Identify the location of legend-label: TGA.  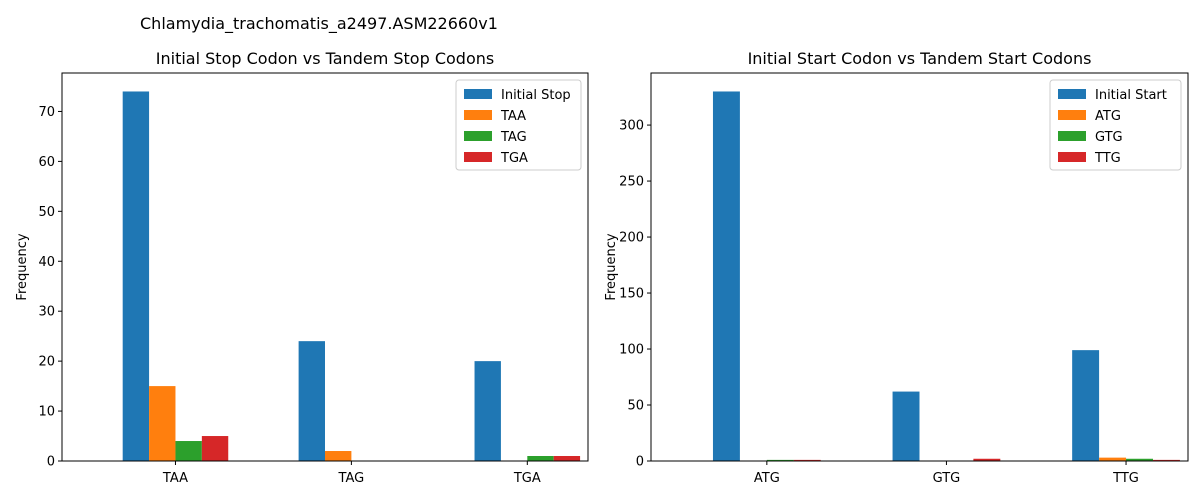
(514, 158).